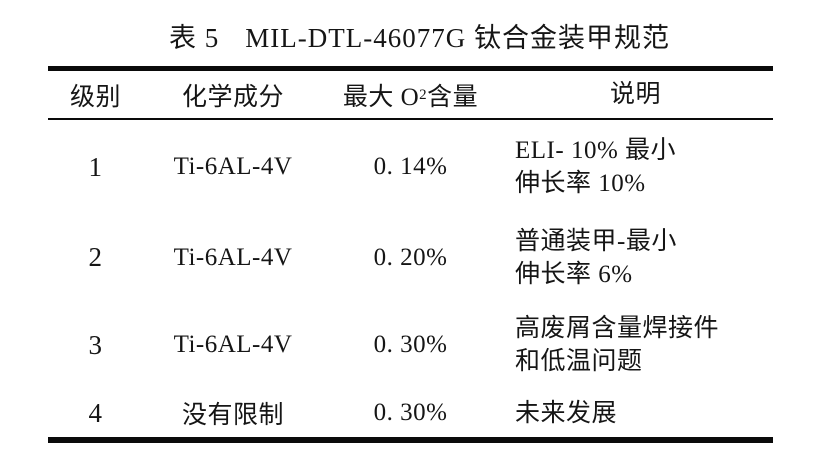 The width and height of the screenshot is (839, 453). What do you see at coordinates (596, 257) in the screenshot?
I see `description-cell: 普通装甲-最小 伸长率 6%` at bounding box center [596, 257].